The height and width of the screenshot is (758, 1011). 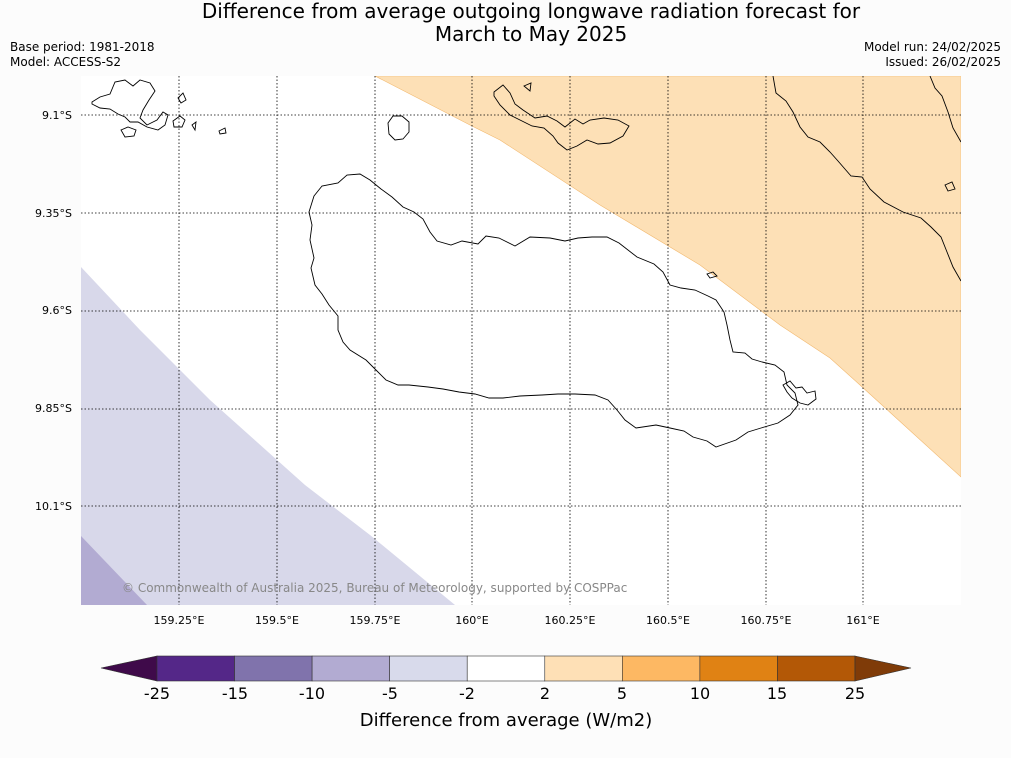 I want to click on lon-label: 160.5°E, so click(x=668, y=620).